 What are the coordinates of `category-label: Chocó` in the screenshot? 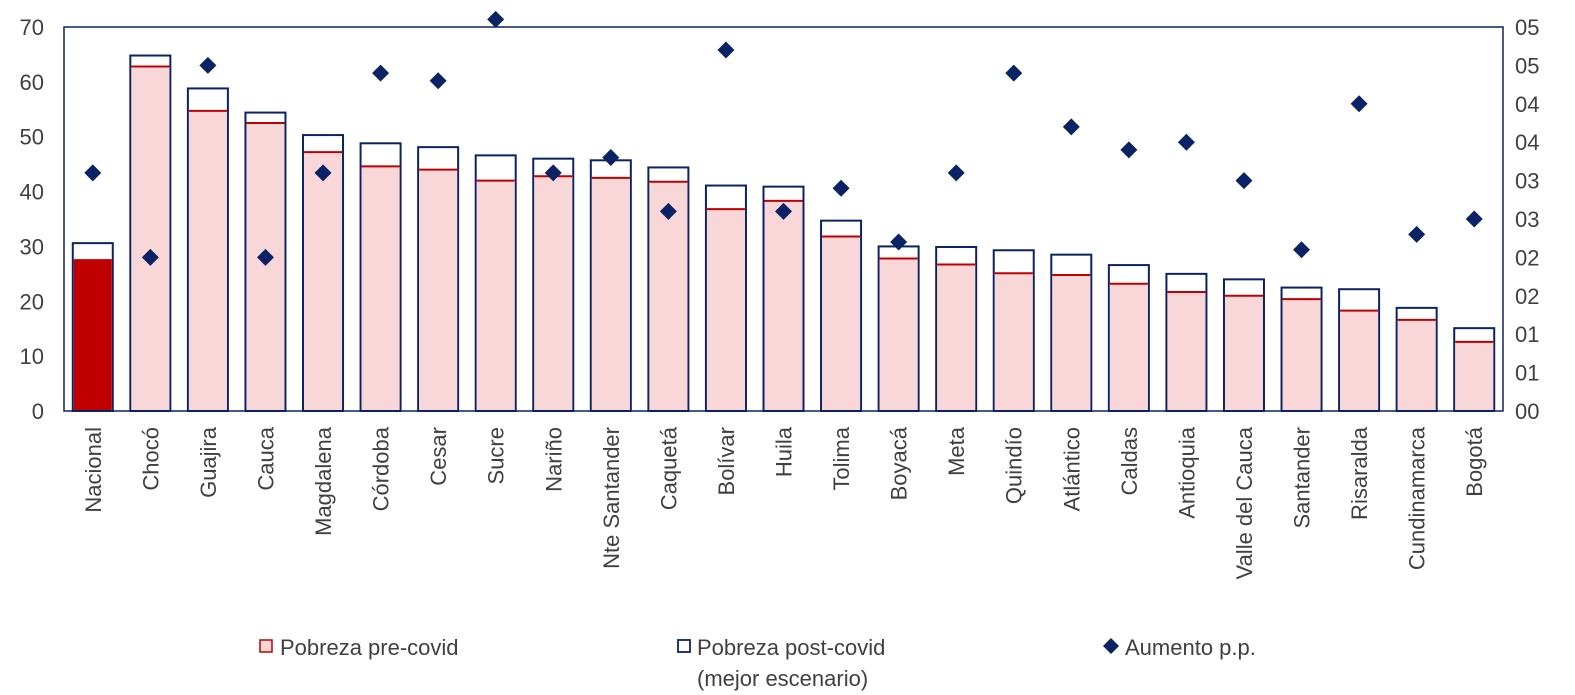 It's located at (150, 459).